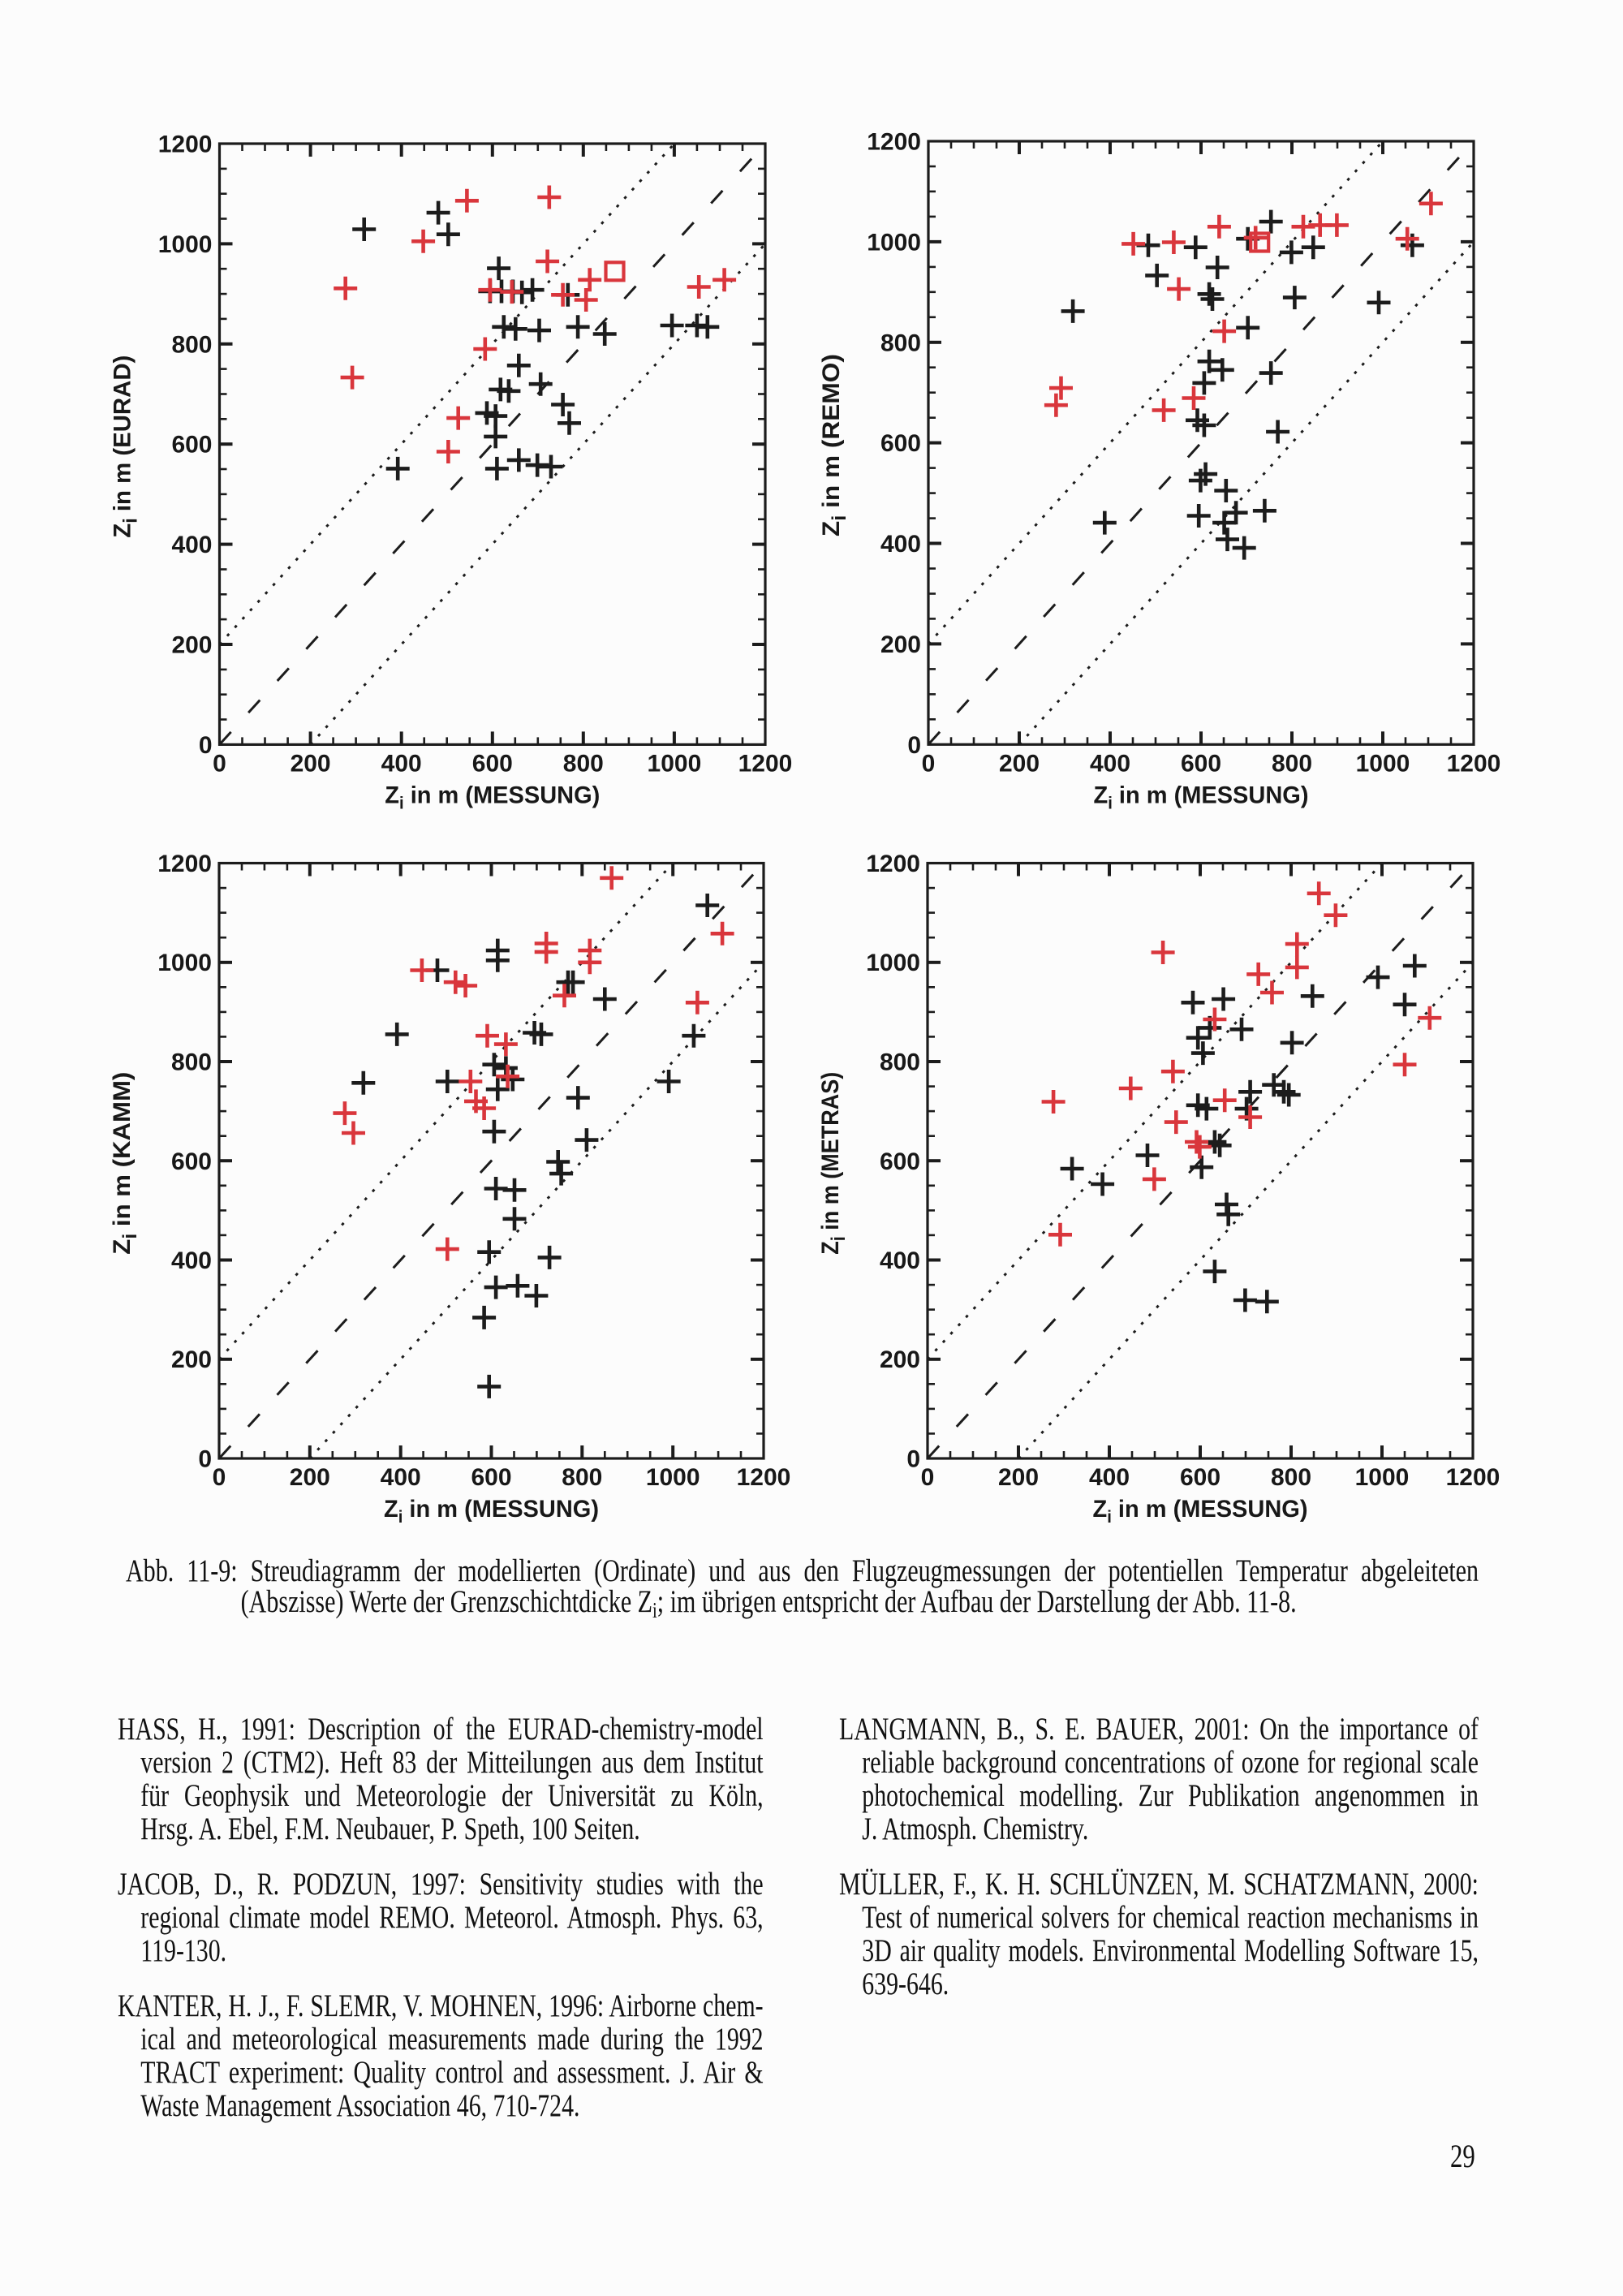 The height and width of the screenshot is (2296, 1623). I want to click on svg-text: Zi in m (KAMM), so click(125, 1164).